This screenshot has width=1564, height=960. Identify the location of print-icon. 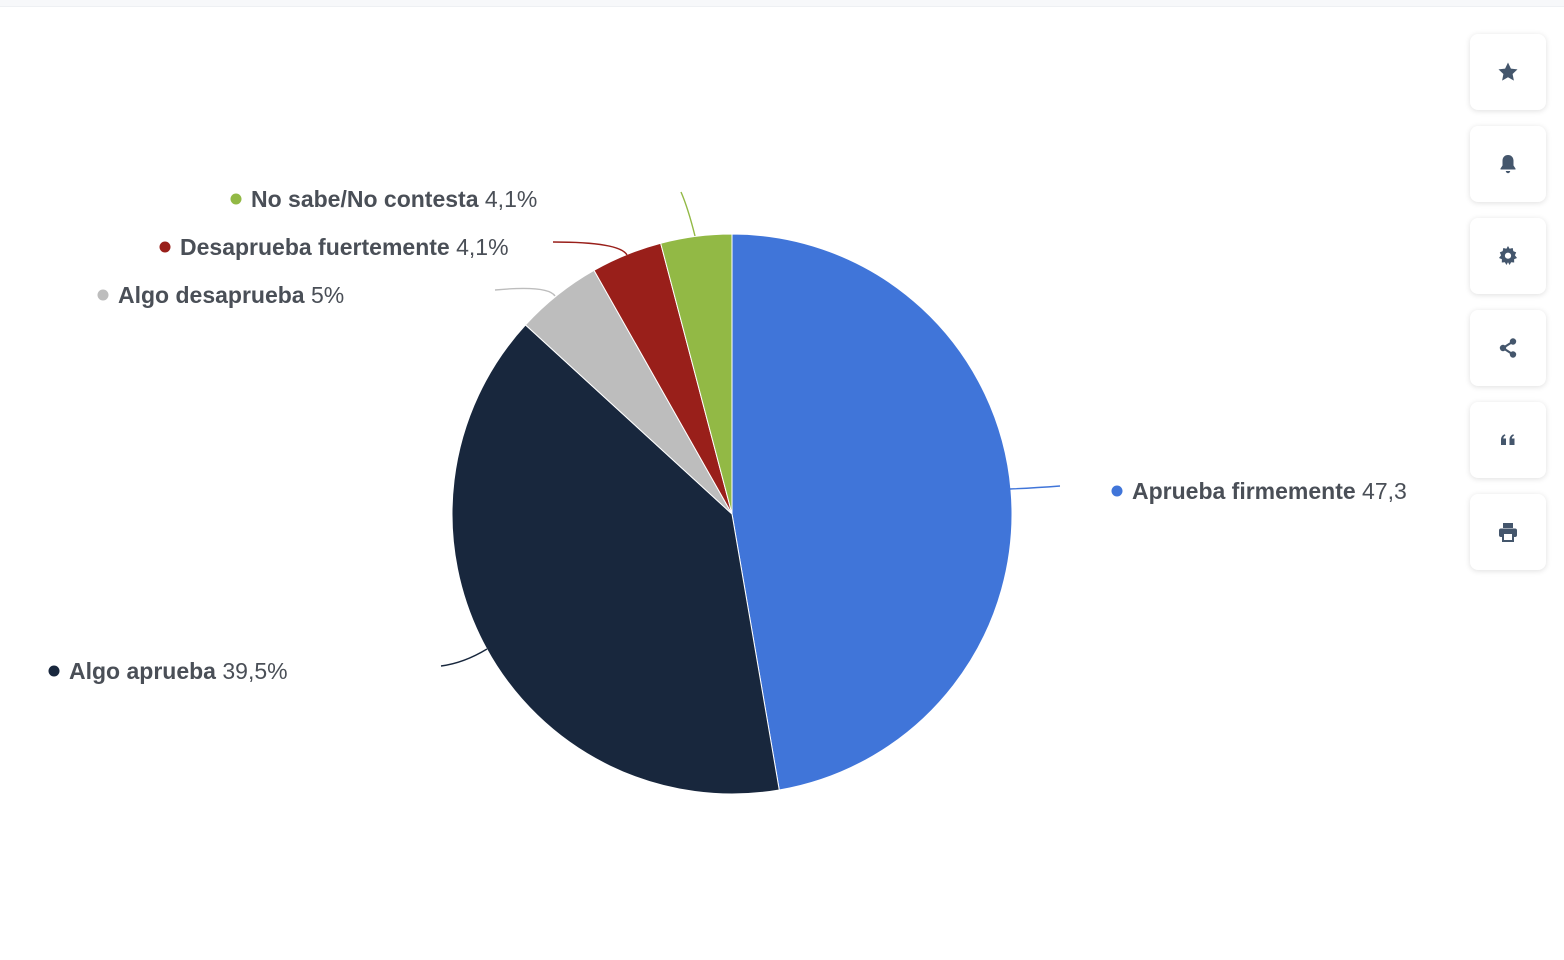
(1508, 532).